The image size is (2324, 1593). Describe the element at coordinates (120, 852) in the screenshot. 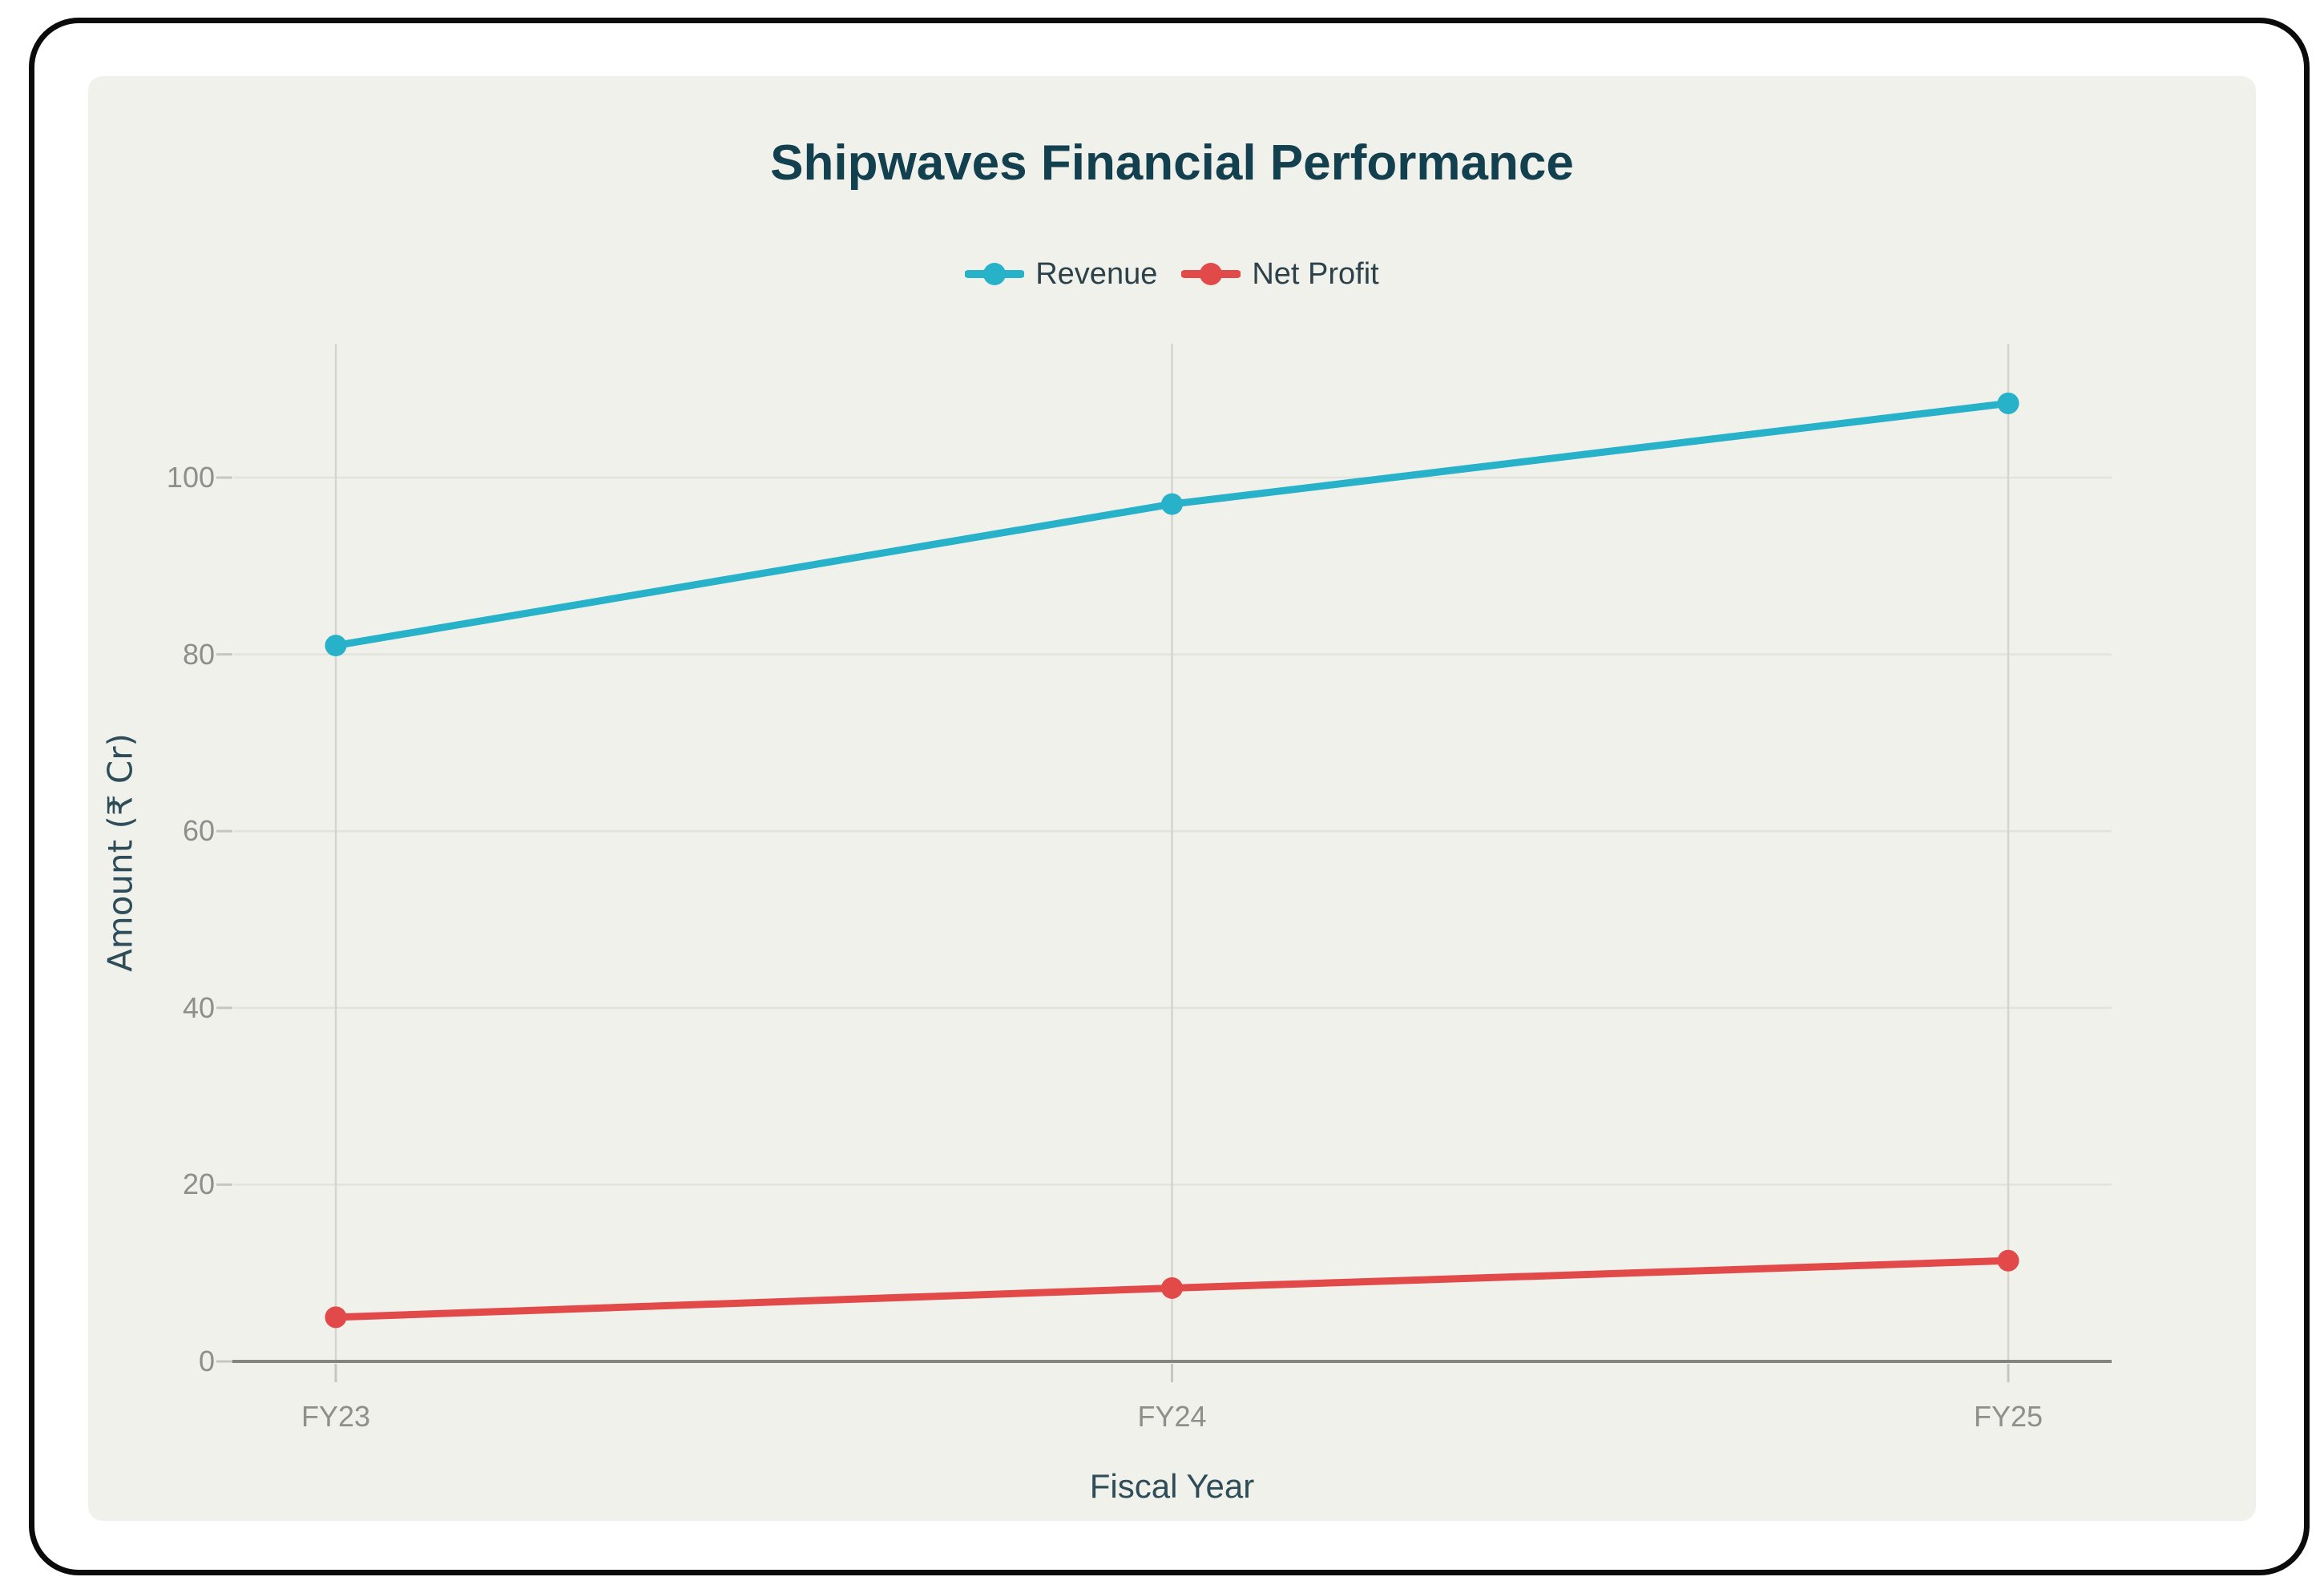

I see `y-axis-title: Amount (₹ Cr)` at that location.